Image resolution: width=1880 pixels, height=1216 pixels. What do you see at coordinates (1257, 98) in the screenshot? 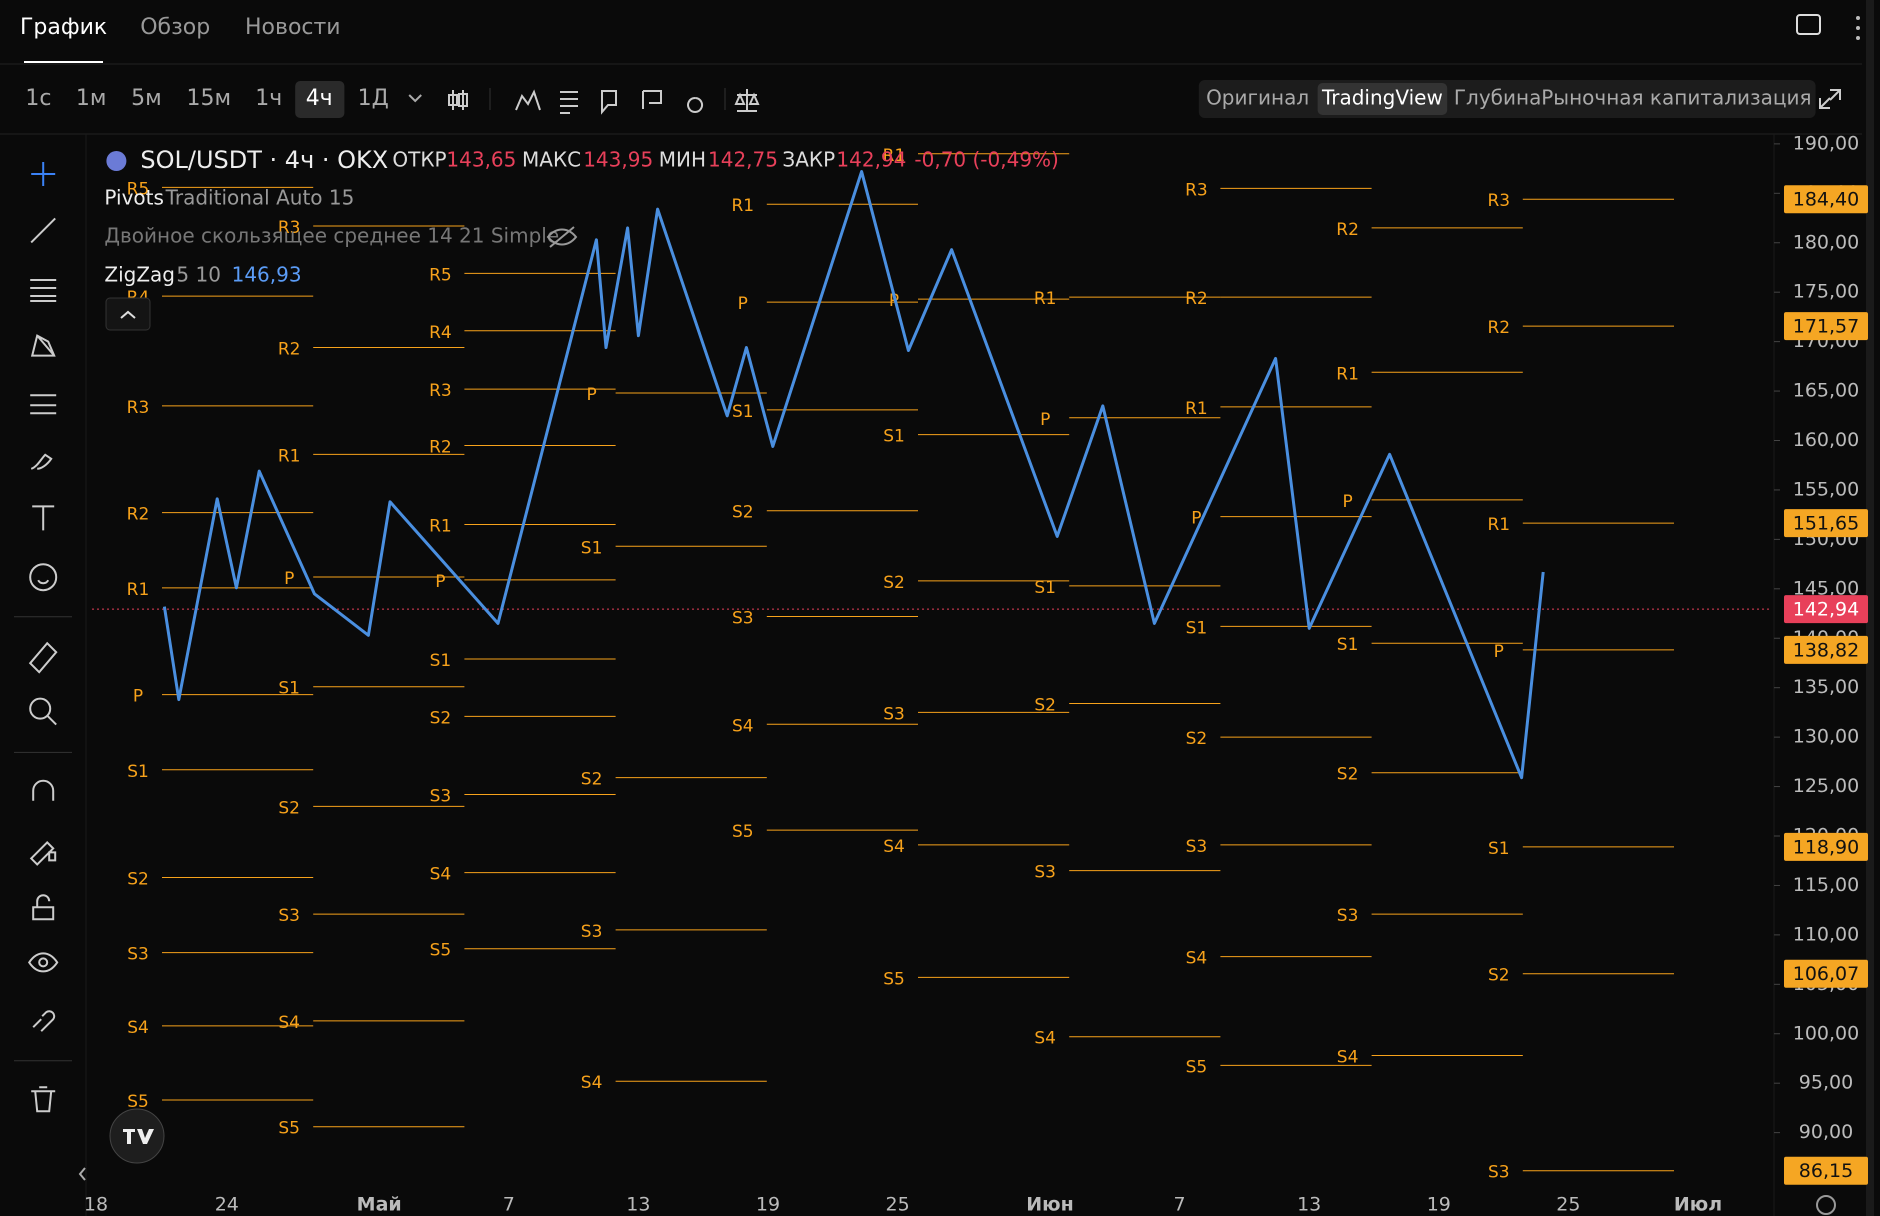
I see `view-button: Оригинал` at bounding box center [1257, 98].